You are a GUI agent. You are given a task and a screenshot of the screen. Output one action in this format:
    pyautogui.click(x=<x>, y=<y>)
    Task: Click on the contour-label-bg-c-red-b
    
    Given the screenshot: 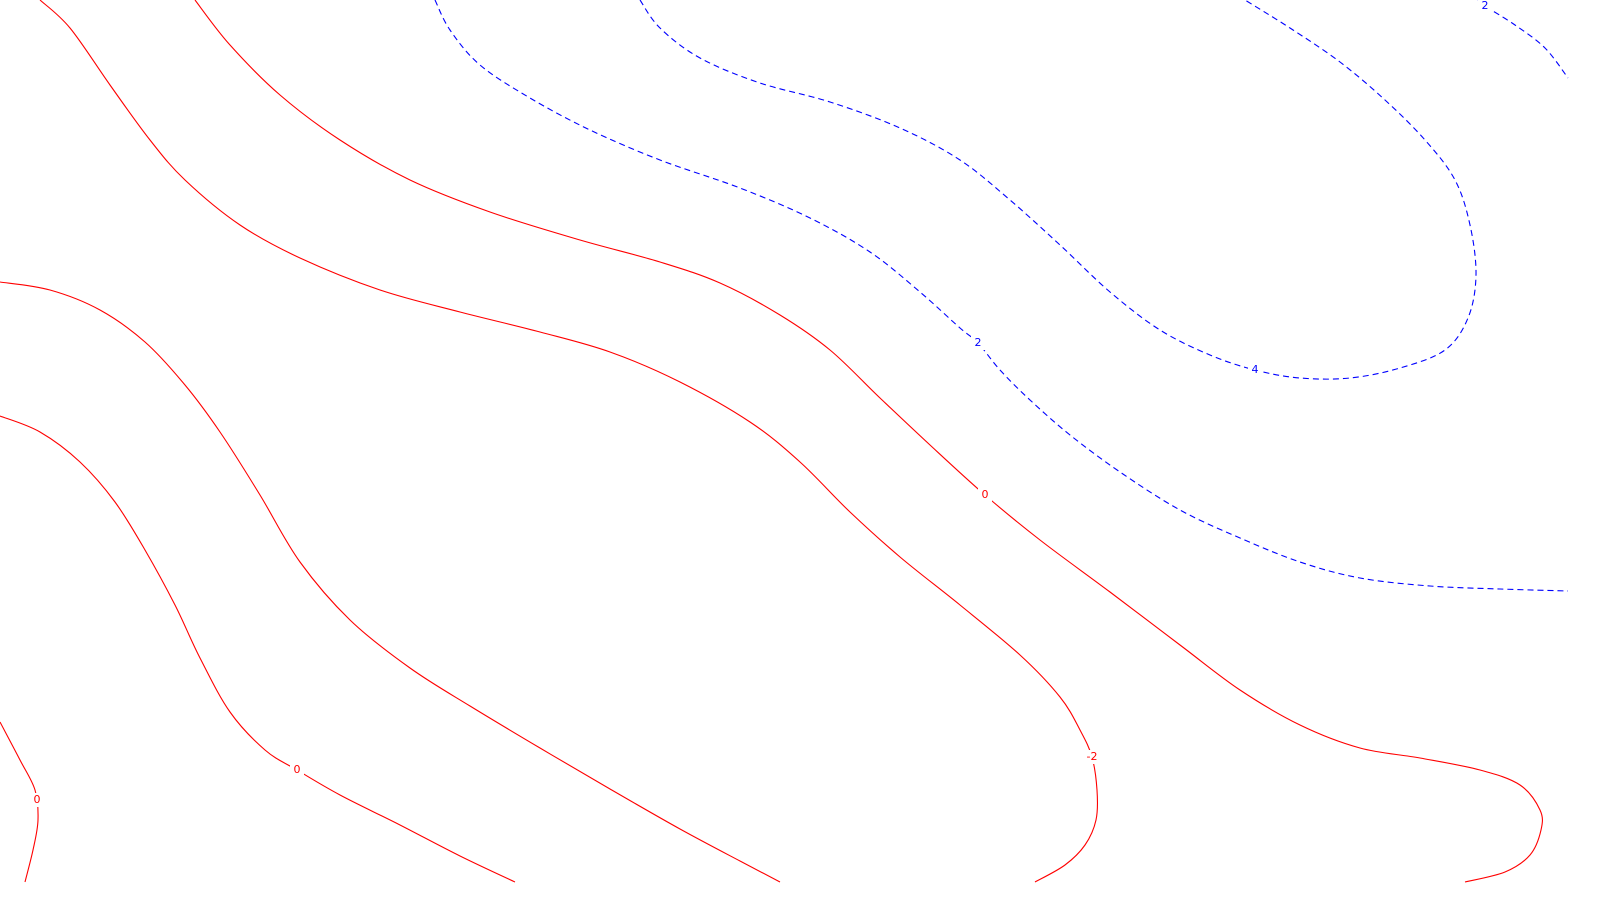 What is the action you would take?
    pyautogui.click(x=985, y=495)
    